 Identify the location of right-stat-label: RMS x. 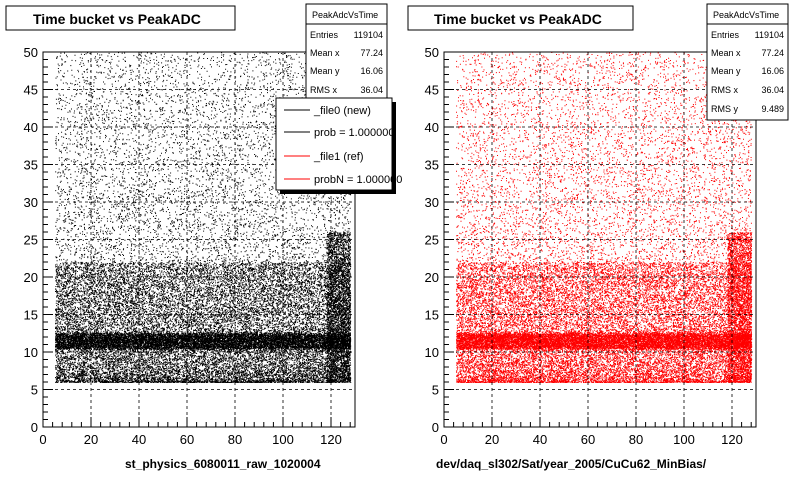
(725, 90).